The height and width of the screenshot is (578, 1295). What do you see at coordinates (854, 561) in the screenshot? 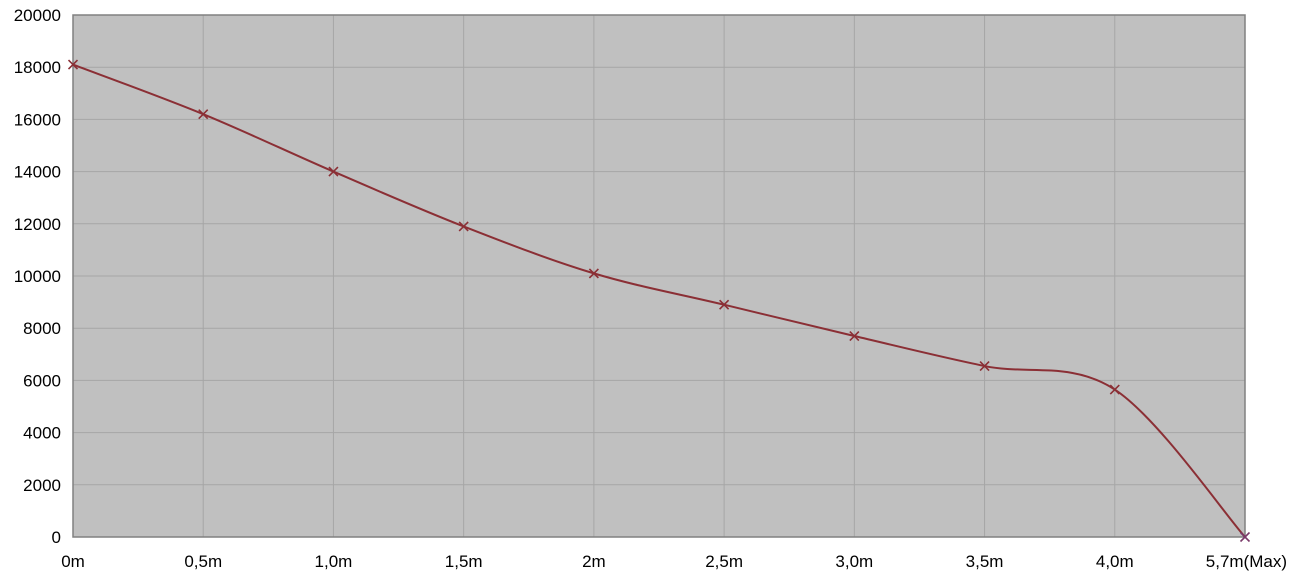
I see `x-tick-label: 3,0m` at bounding box center [854, 561].